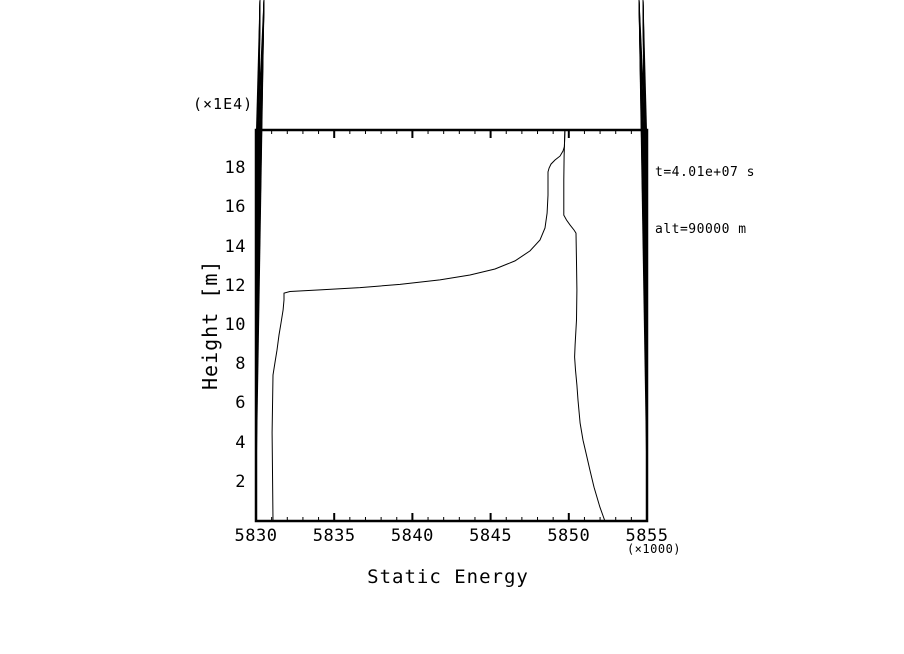  What do you see at coordinates (235, 168) in the screenshot?
I see `y-tick-label: 18` at bounding box center [235, 168].